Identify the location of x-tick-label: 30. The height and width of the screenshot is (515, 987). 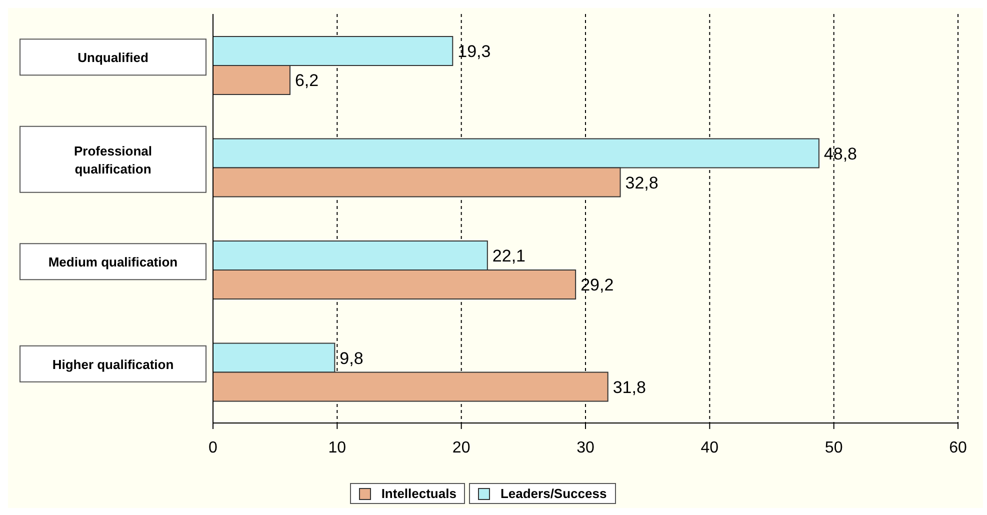
(585, 447).